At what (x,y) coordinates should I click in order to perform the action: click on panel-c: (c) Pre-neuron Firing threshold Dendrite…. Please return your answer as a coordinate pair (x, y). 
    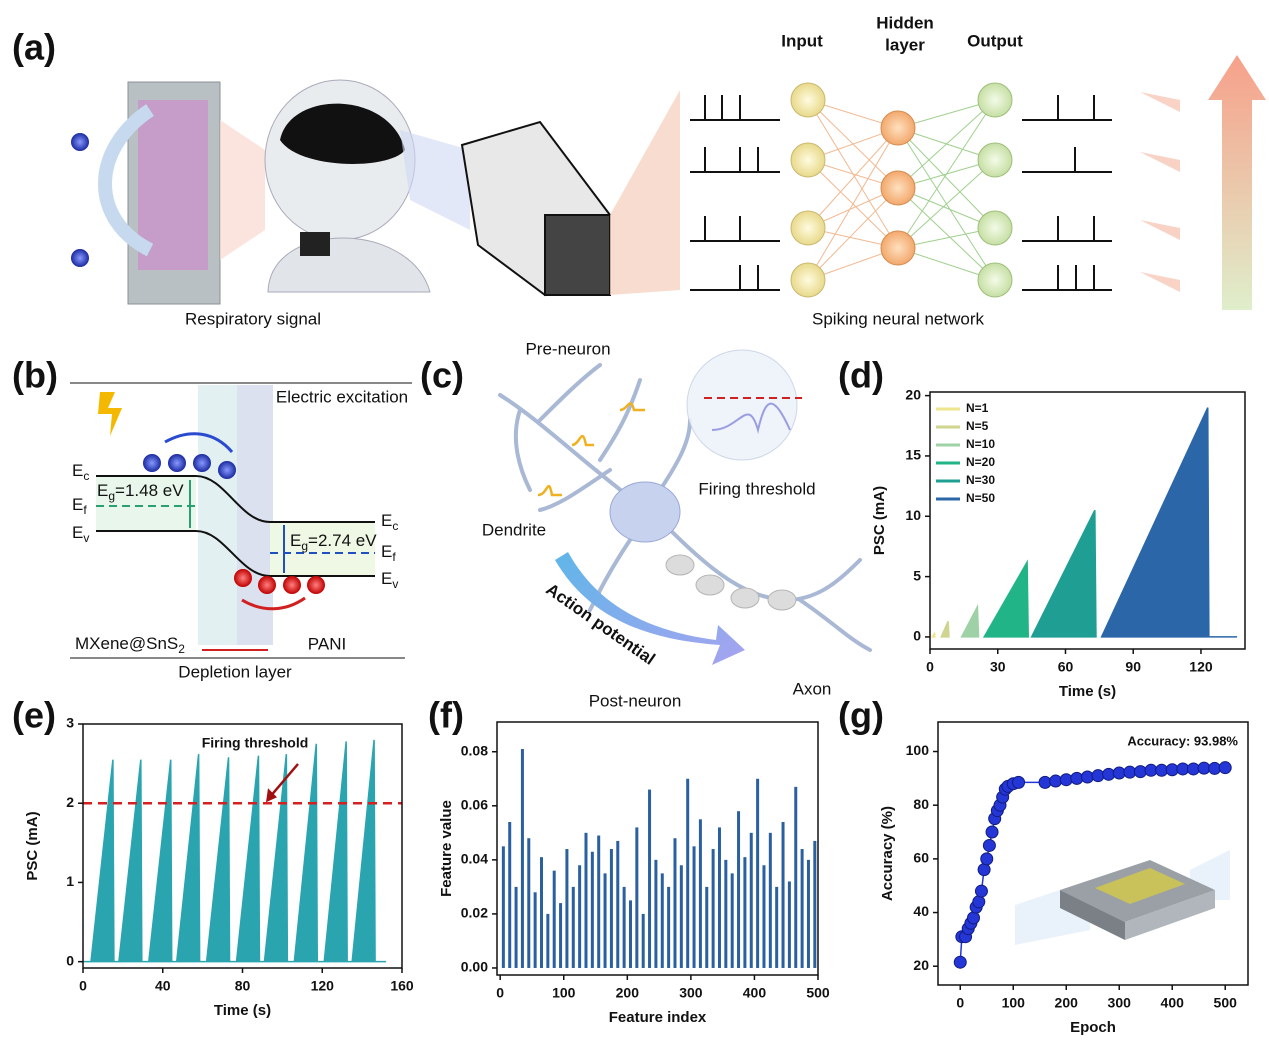
    Looking at the image, I should click on (646, 524).